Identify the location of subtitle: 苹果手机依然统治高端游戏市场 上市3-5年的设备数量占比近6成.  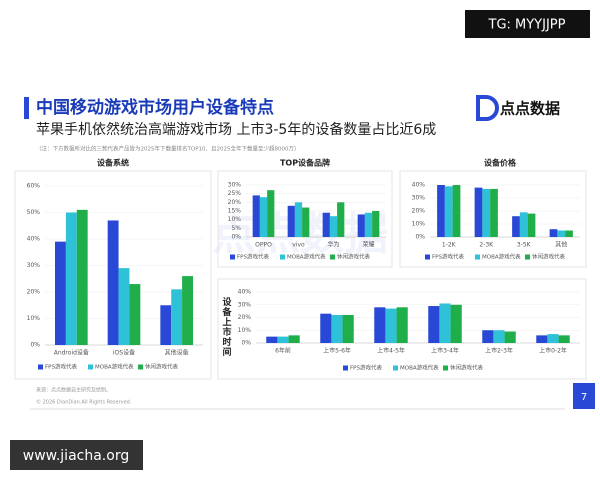
(236, 129).